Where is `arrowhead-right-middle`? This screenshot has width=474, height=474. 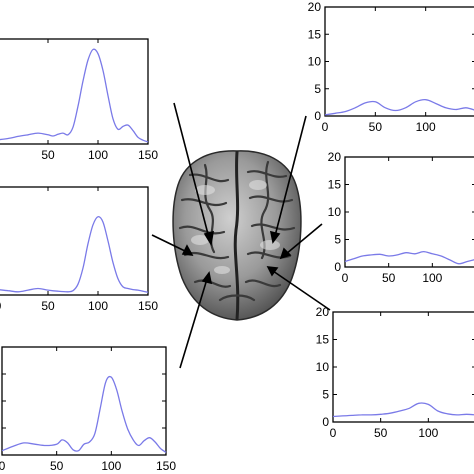
arrowhead-right-middle is located at coordinates (285, 253).